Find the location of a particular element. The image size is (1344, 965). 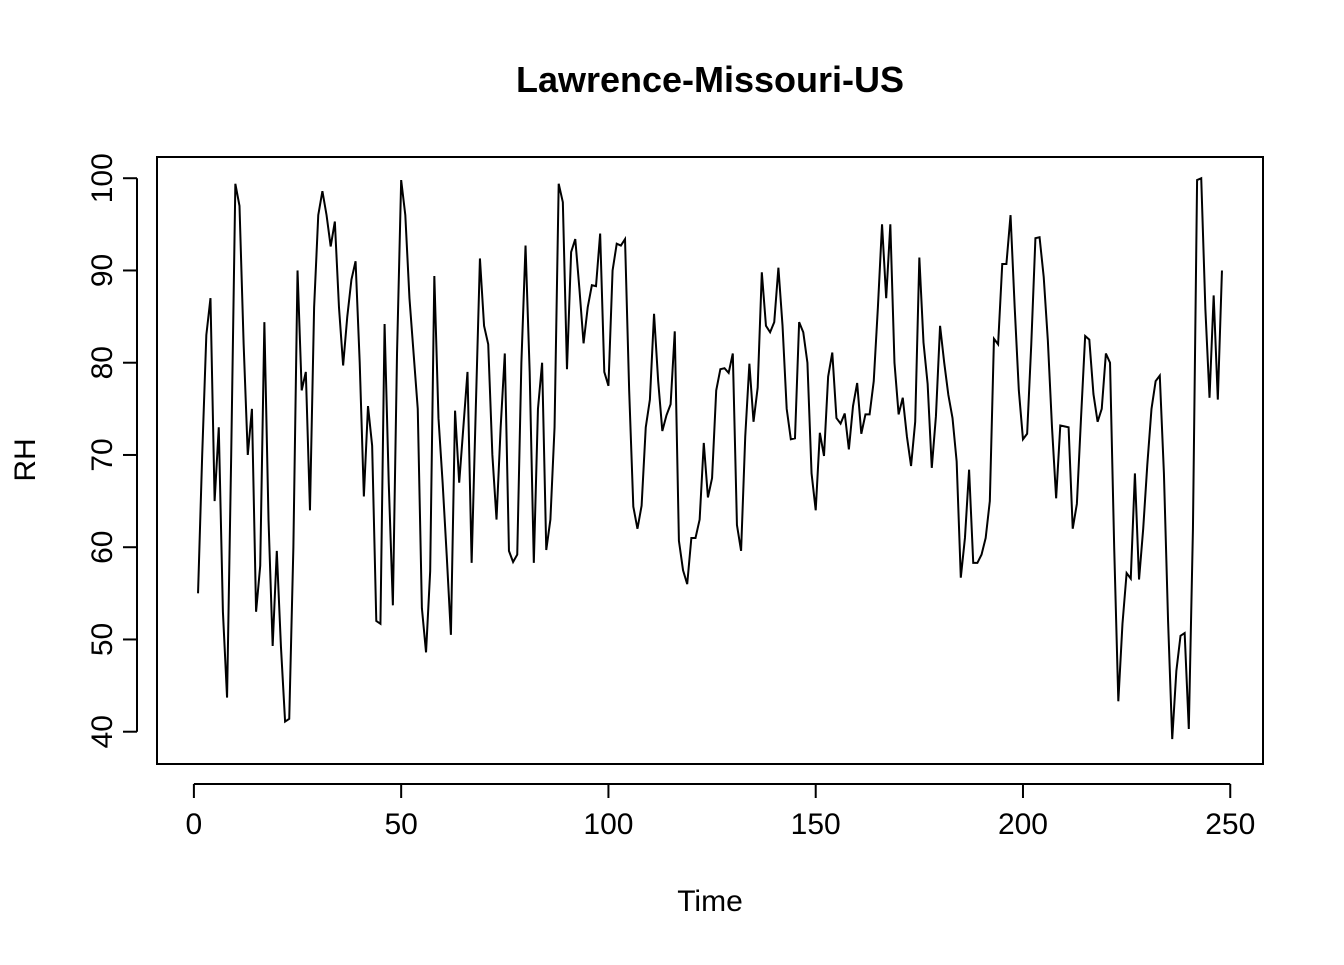

x-tick-label: 100 is located at coordinates (608, 824).